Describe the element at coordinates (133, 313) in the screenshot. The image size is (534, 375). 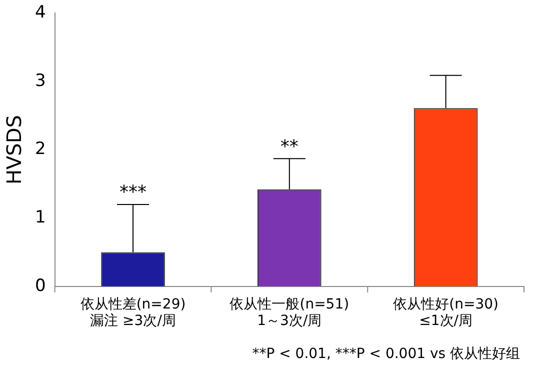
I see `x-tick-label: 依从性差(n=29) 漏注 ≥3次/周` at that location.